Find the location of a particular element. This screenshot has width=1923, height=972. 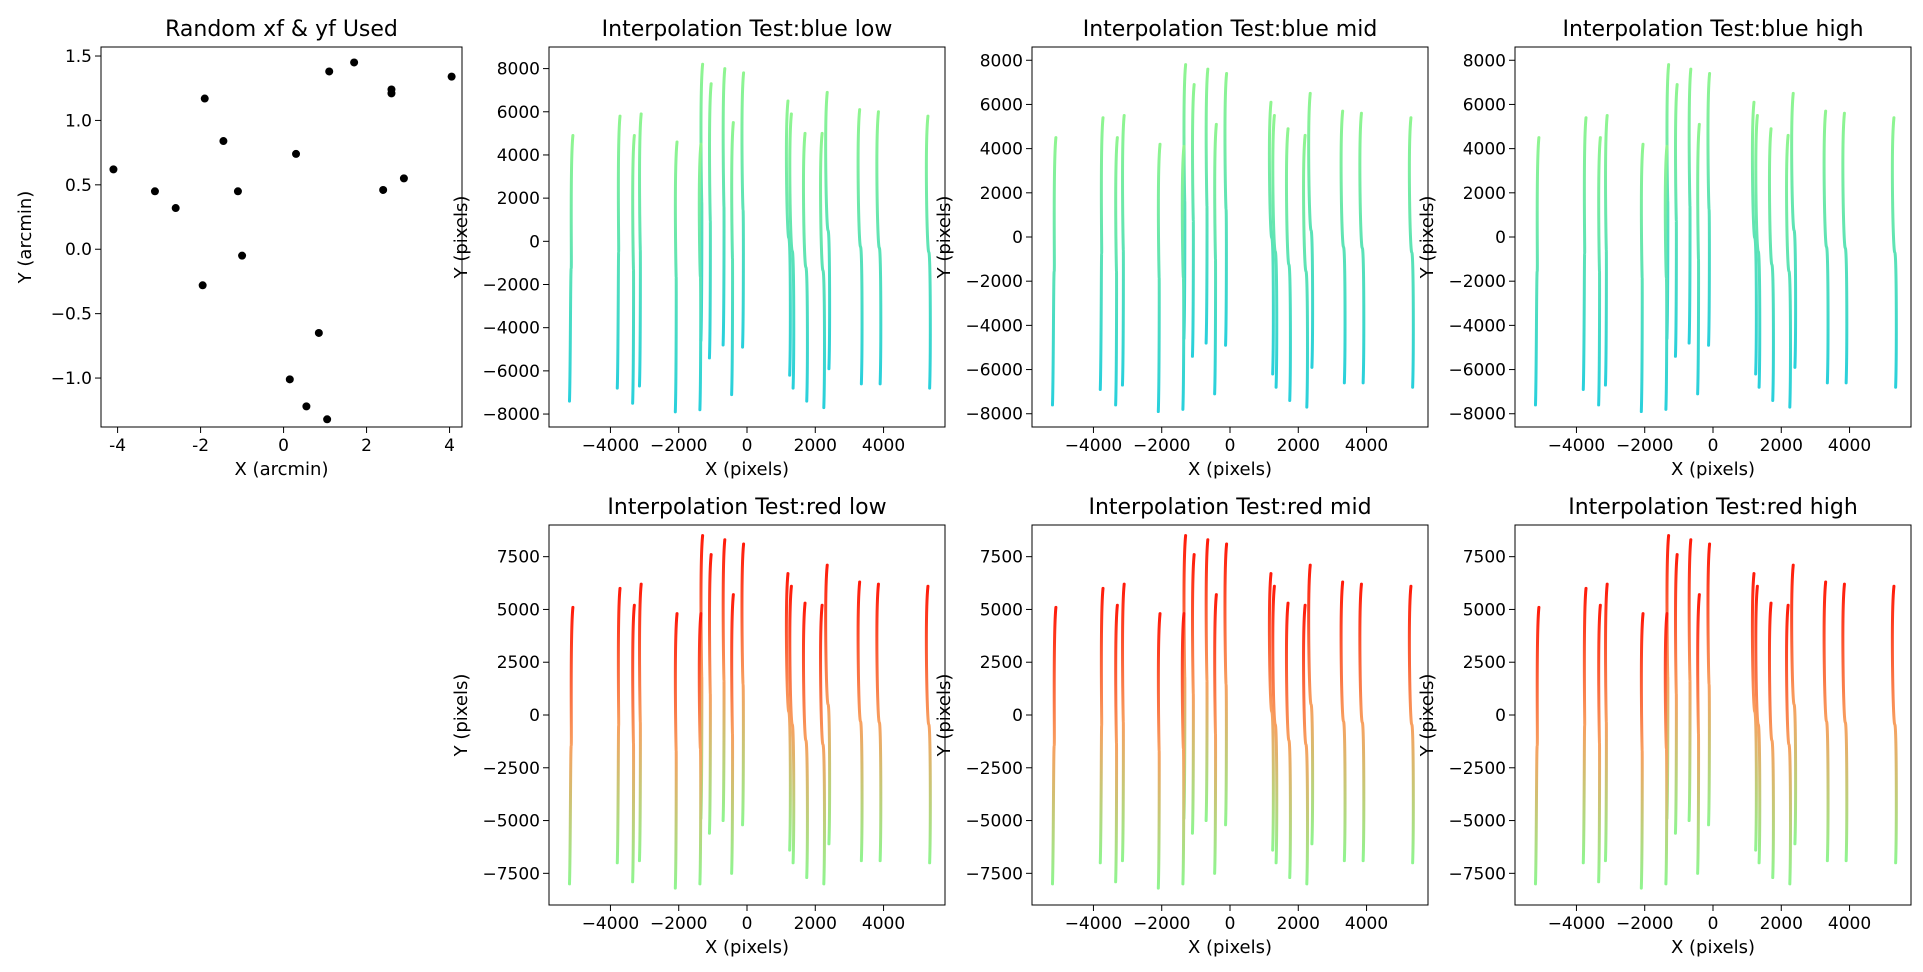

y-tick-label: 1.5 is located at coordinates (78, 57).